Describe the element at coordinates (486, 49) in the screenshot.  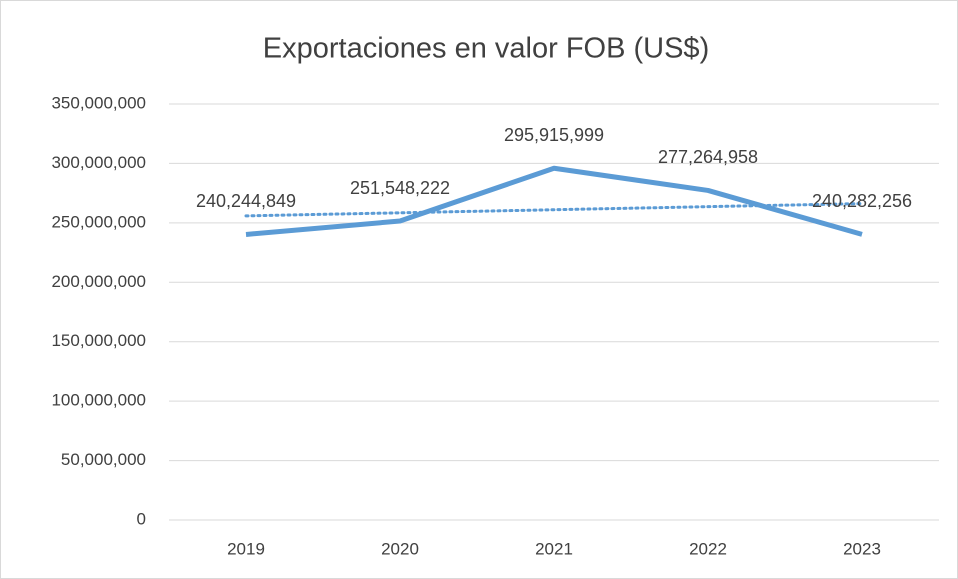
I see `chart-title: Exportaciones en valor FOB (US$)` at that location.